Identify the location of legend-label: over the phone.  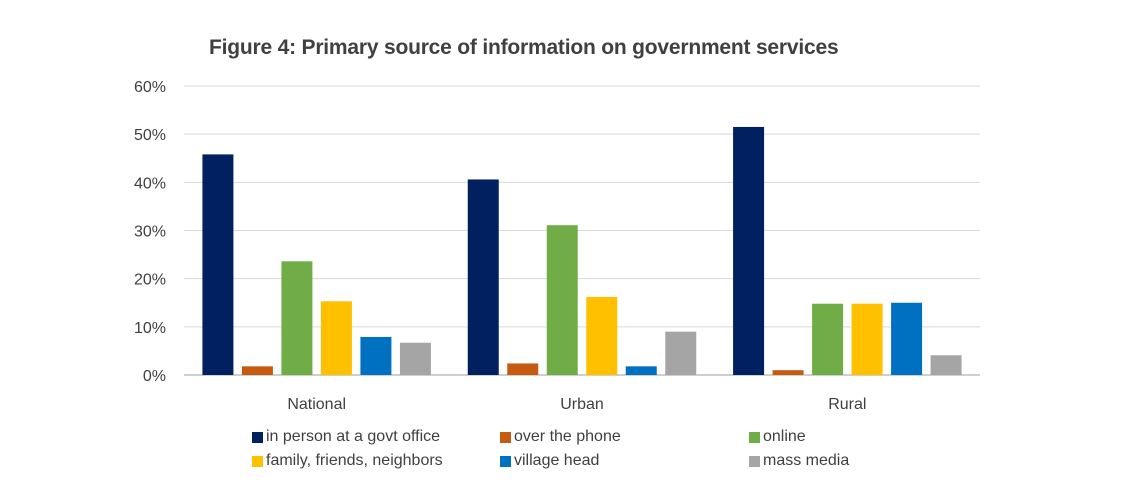
(567, 436).